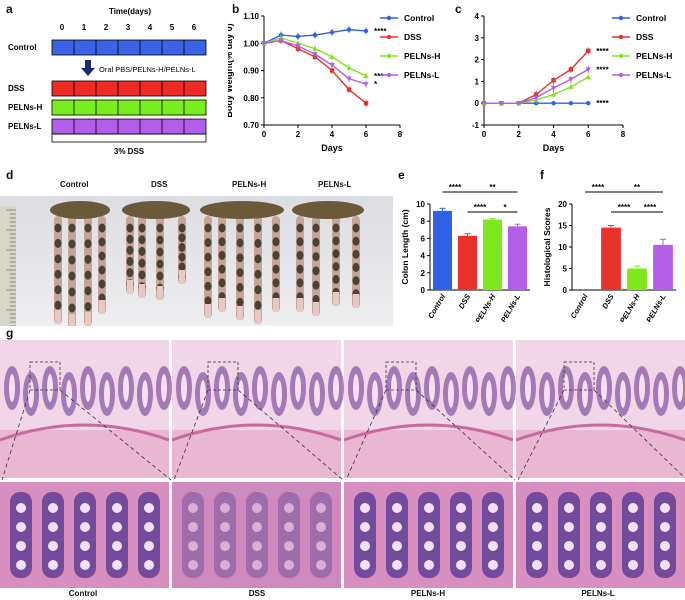 This screenshot has height=600, width=685. Describe the element at coordinates (256, 535) in the screenshot. I see `inflammation-overlay` at that location.